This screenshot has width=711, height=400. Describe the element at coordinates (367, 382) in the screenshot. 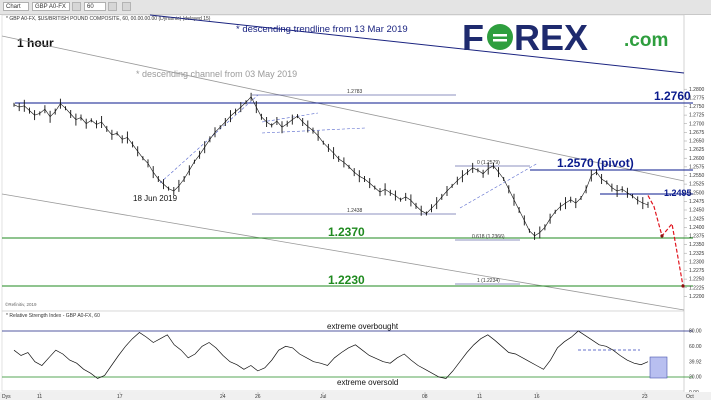

I see `rsi-oversold-label: extreme oversold` at that location.